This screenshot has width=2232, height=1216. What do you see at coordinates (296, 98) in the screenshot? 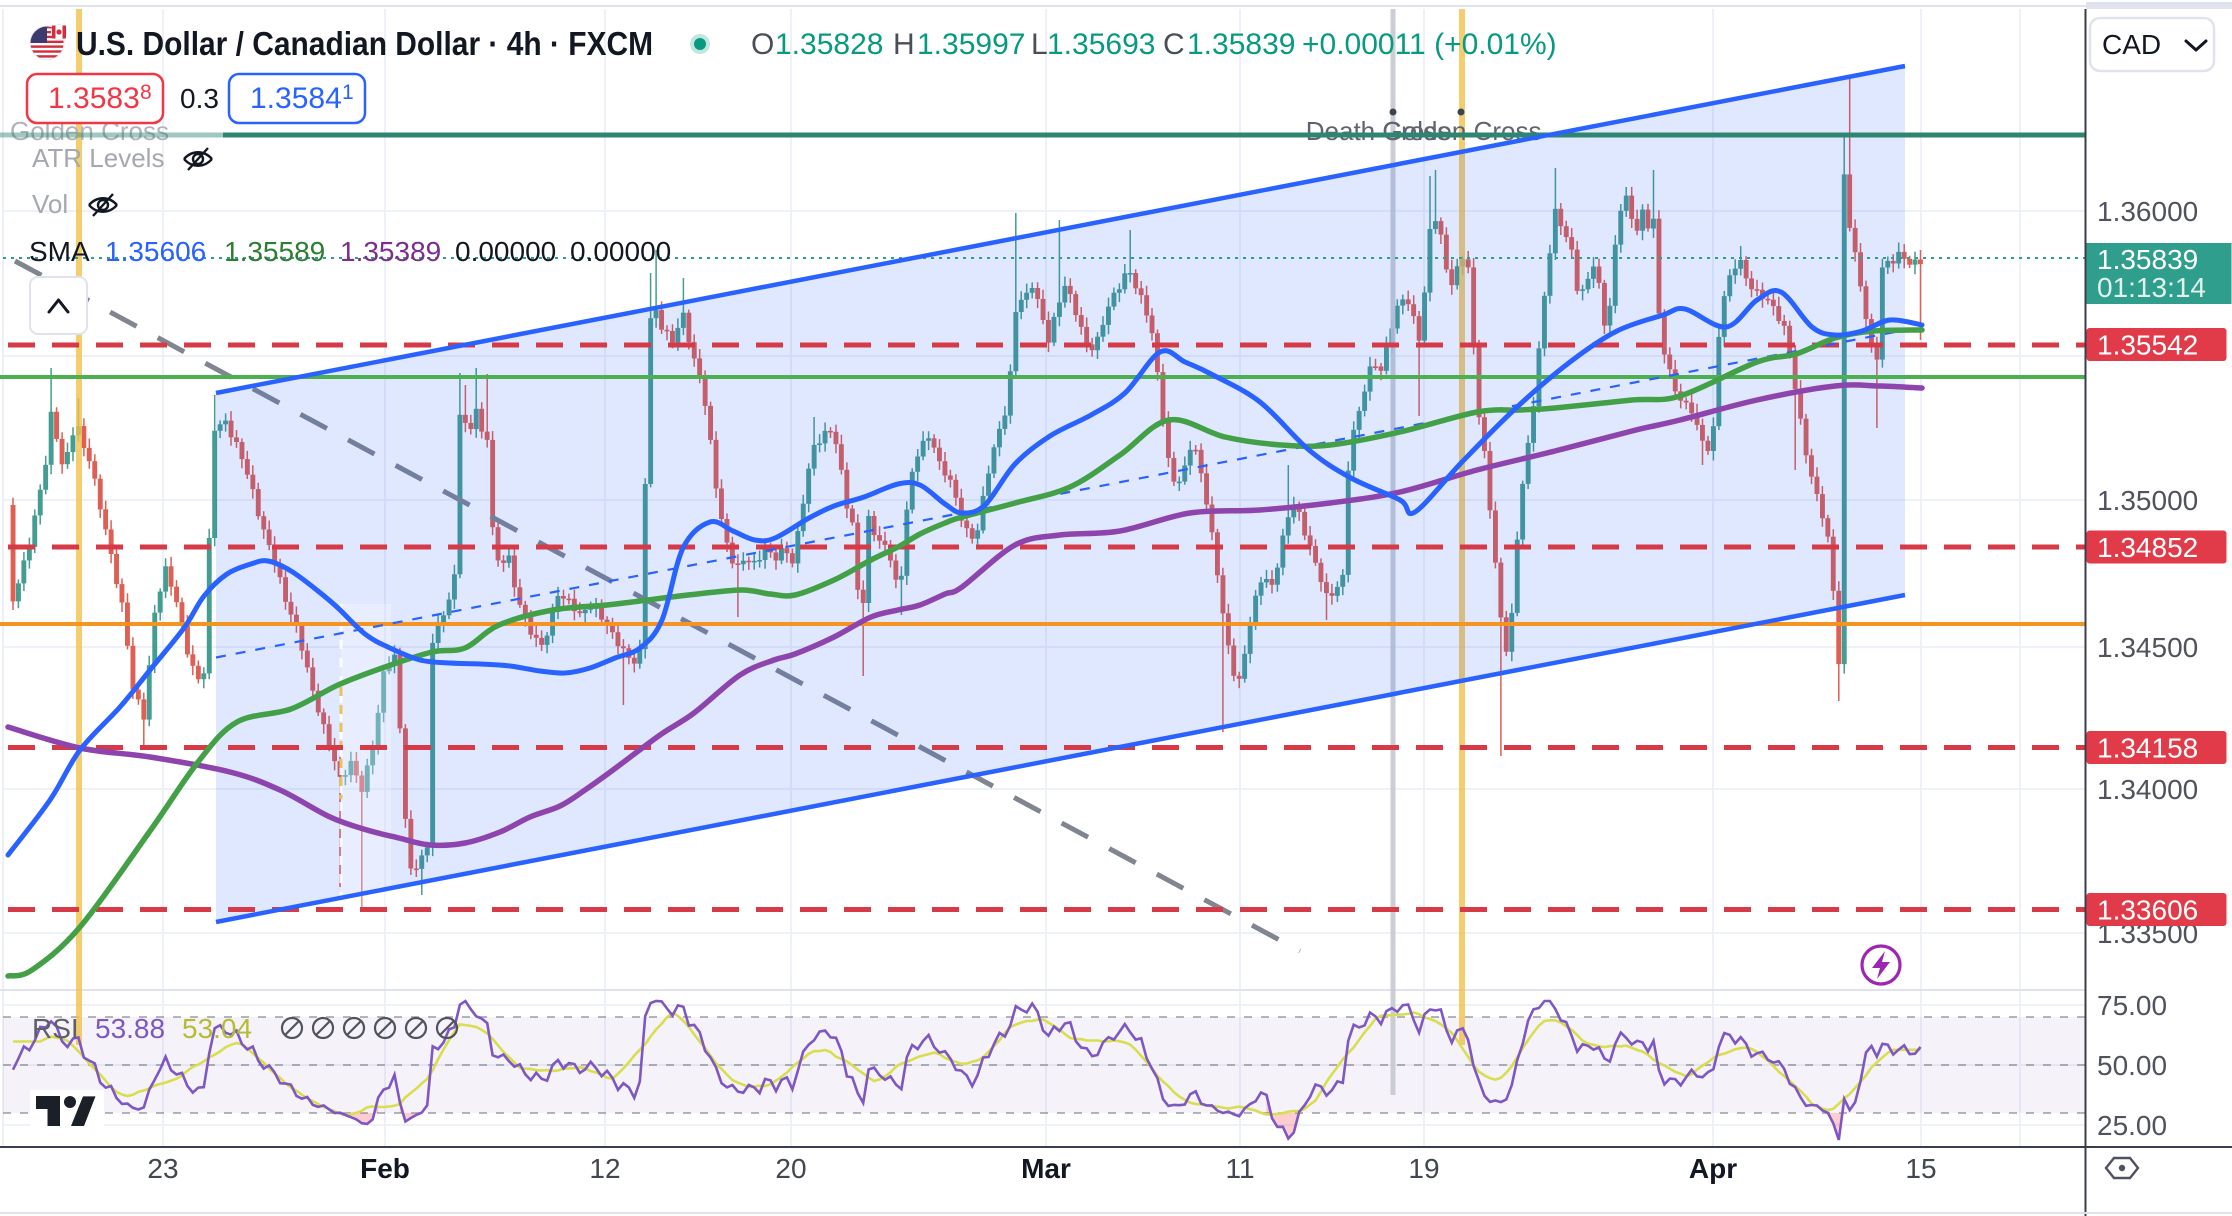
I see `svg-text: 1.3584` at bounding box center [296, 98].